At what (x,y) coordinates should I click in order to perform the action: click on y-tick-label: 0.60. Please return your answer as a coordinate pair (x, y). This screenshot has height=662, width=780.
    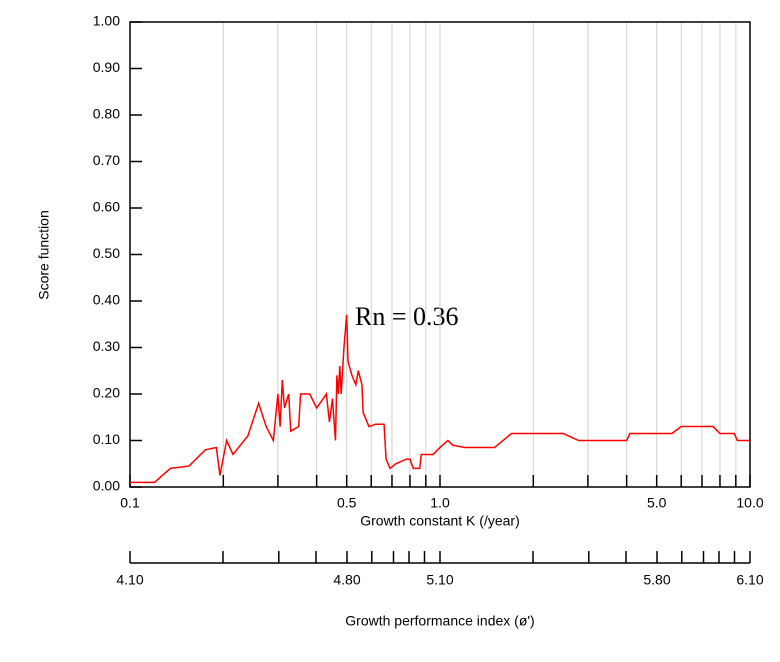
    Looking at the image, I should click on (106, 207).